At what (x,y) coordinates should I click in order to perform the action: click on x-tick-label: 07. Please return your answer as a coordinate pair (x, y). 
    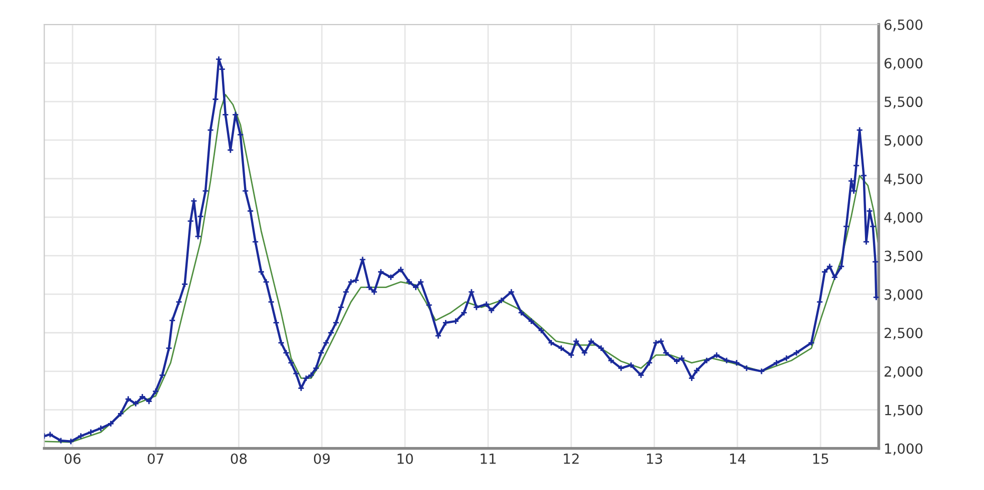
    Looking at the image, I should click on (156, 458).